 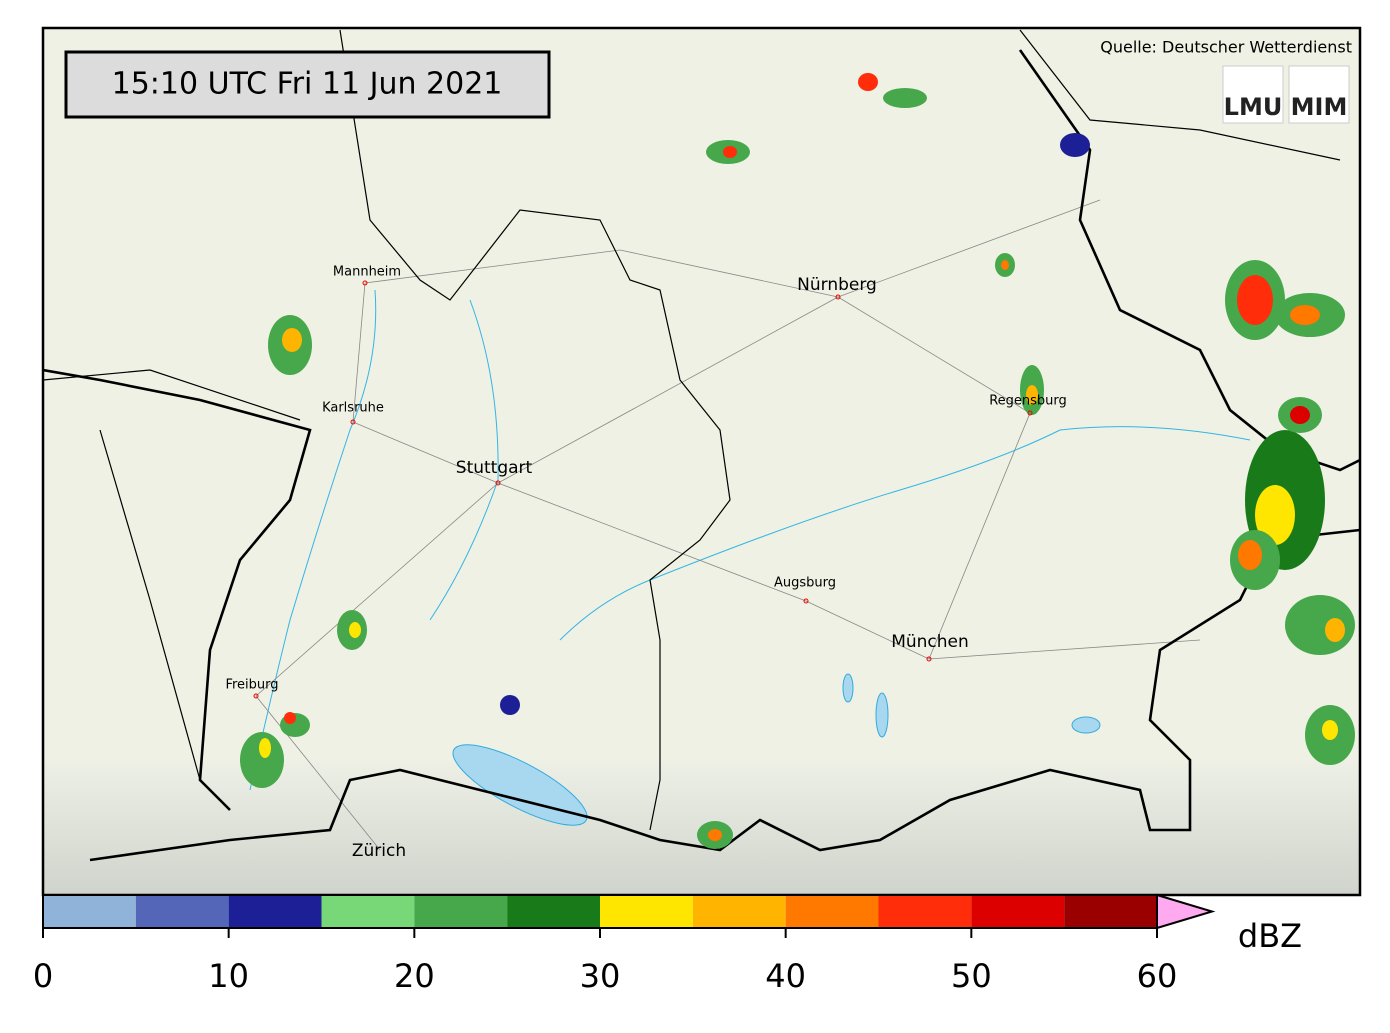 I want to click on colorbar: 0 10 20 30 40 50 60 dBZ, so click(x=667, y=944).